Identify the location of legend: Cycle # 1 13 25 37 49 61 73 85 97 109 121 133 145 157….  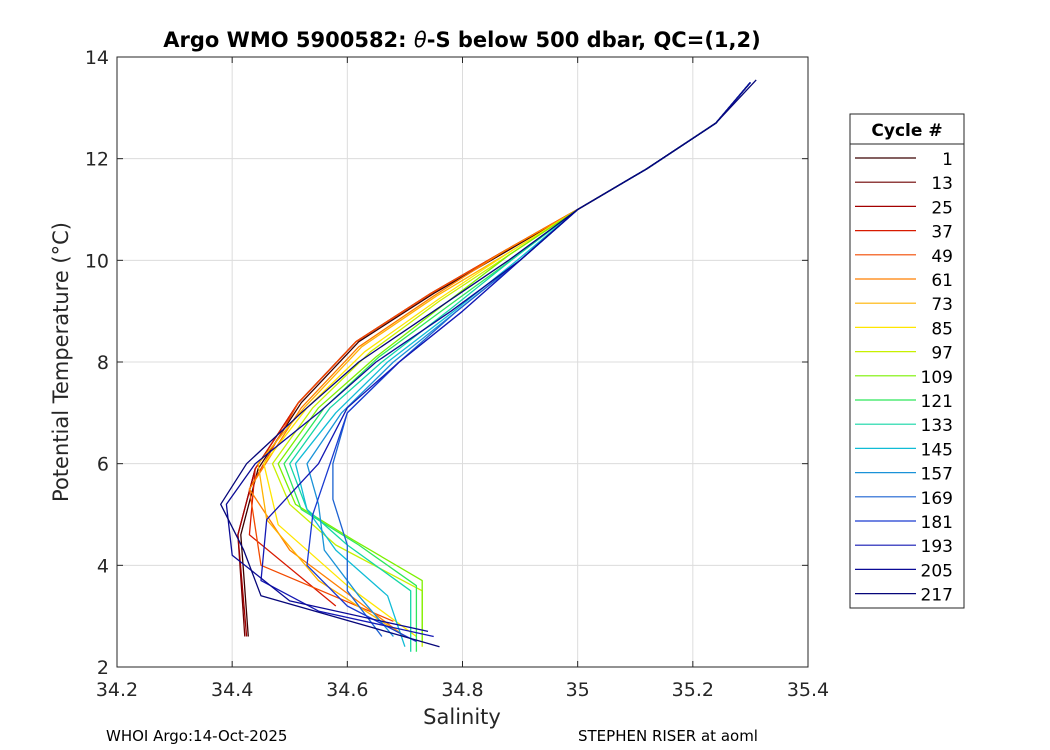
(907, 361).